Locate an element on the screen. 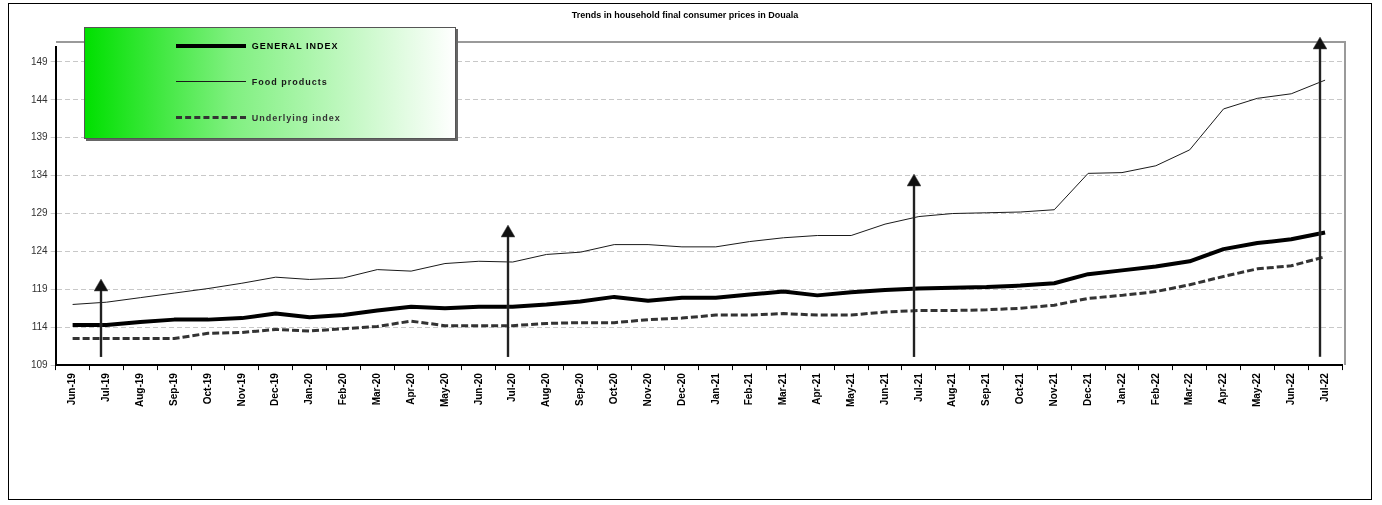 The width and height of the screenshot is (1382, 505). x-tick-label: Oct-21 is located at coordinates (1020, 388).